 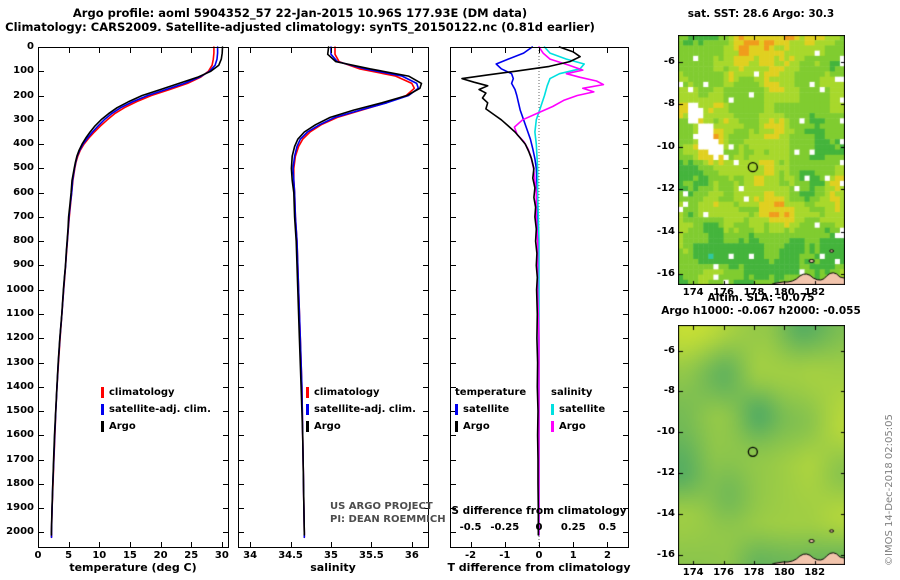 I want to click on legend-group-title: salinity, so click(x=578, y=392).